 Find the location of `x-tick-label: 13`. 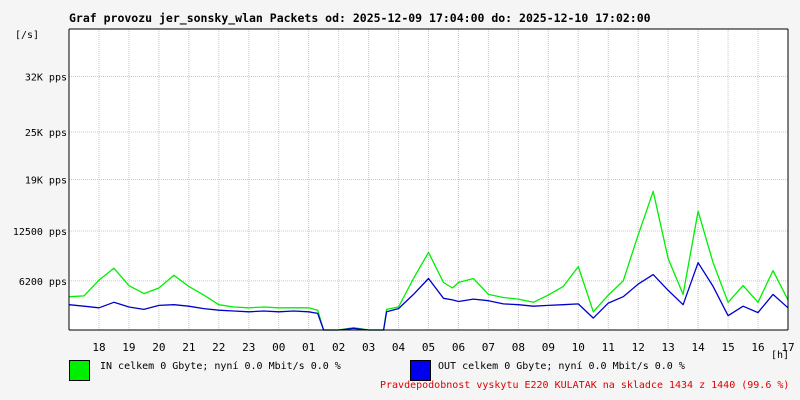

x-tick-label: 13 is located at coordinates (668, 347).